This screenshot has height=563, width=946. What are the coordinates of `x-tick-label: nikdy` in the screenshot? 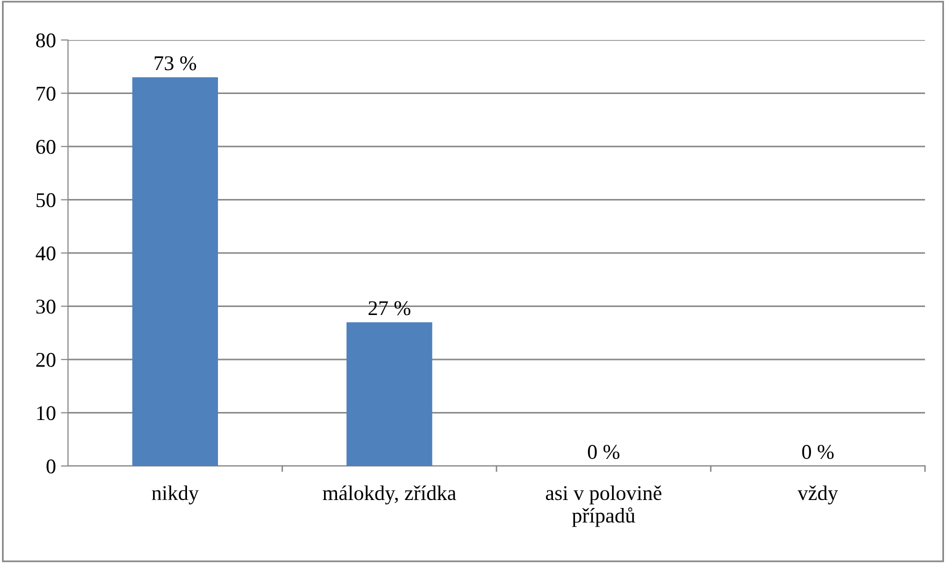 It's located at (175, 494).